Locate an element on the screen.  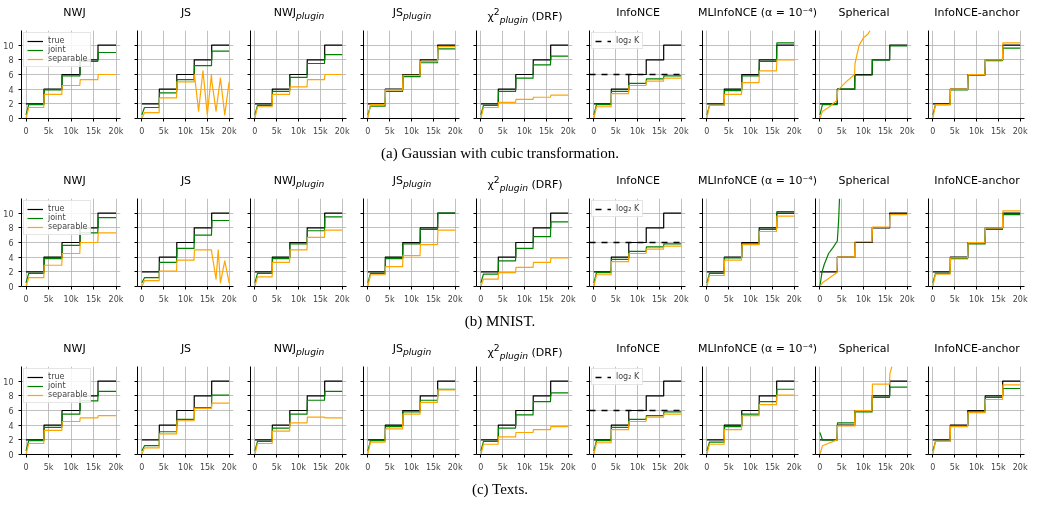
y-tick-label: 10 is located at coordinates (8, 214).